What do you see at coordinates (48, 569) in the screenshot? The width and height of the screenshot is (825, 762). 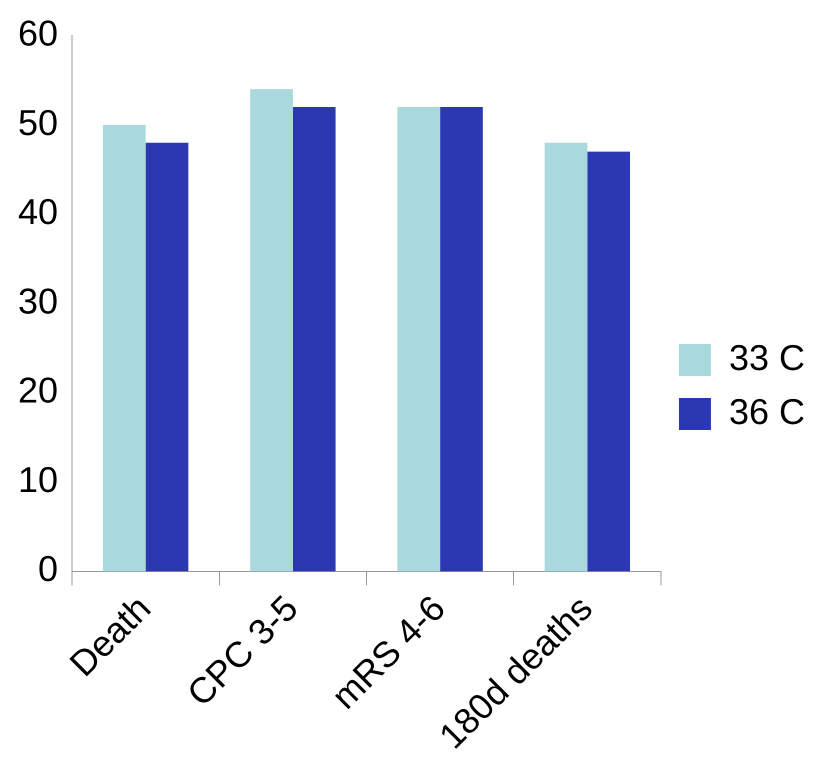 I see `y-tick-label: 0` at bounding box center [48, 569].